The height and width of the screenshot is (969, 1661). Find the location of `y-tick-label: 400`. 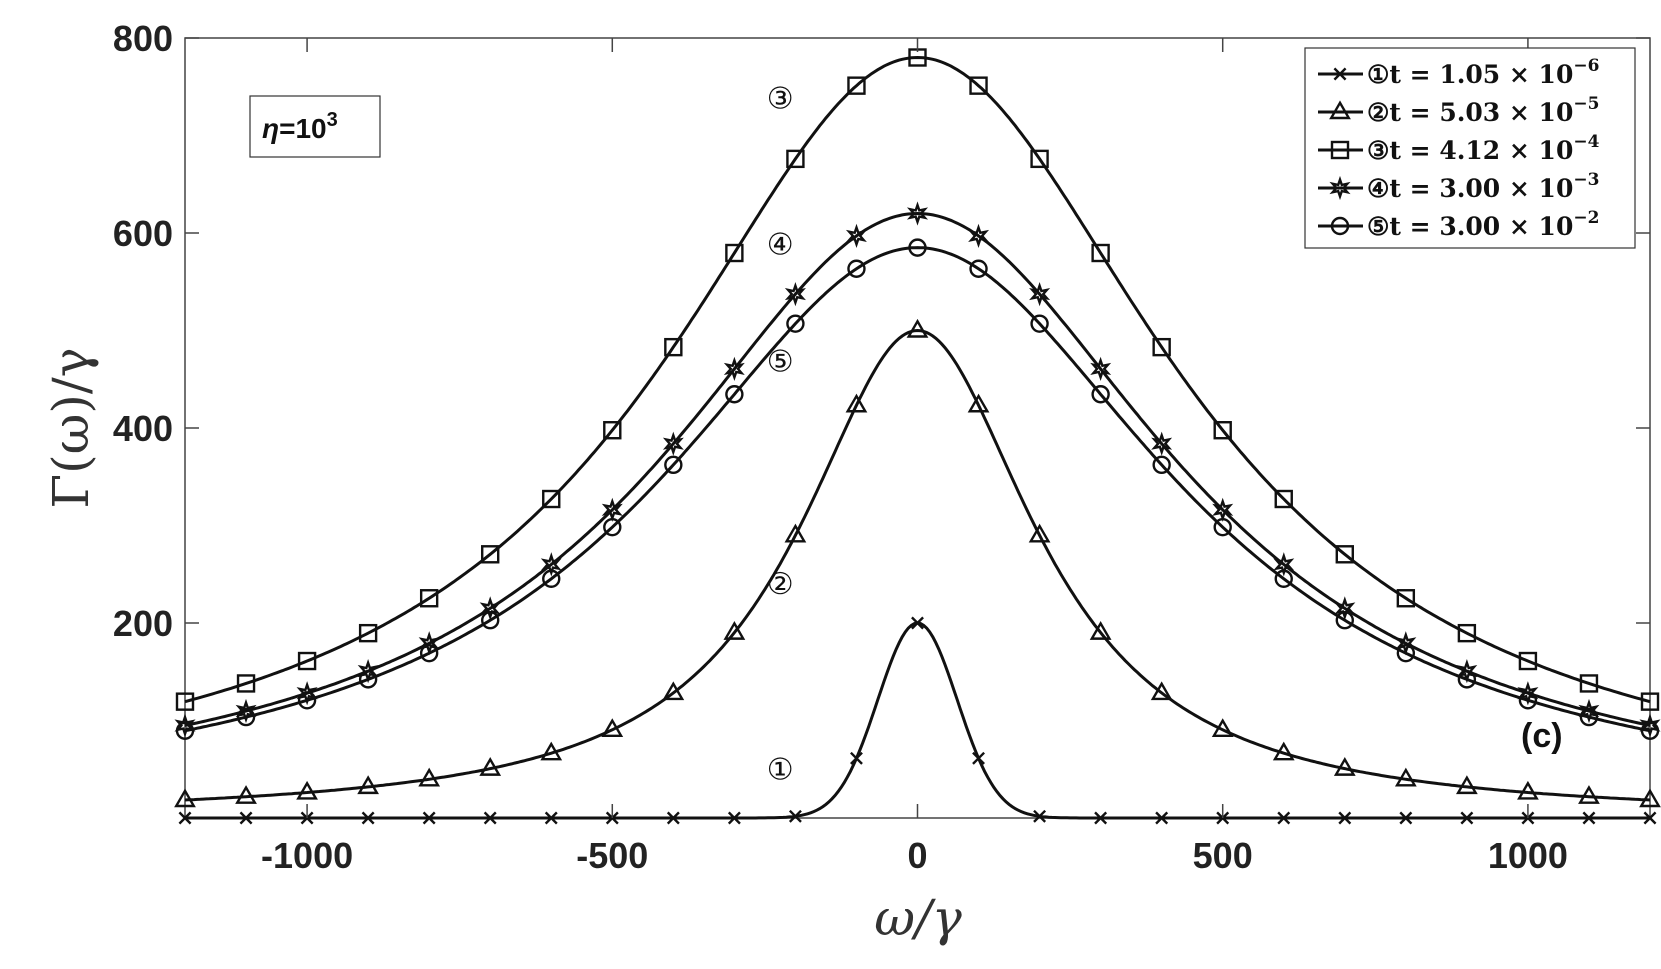

y-tick-label: 400 is located at coordinates (143, 428).